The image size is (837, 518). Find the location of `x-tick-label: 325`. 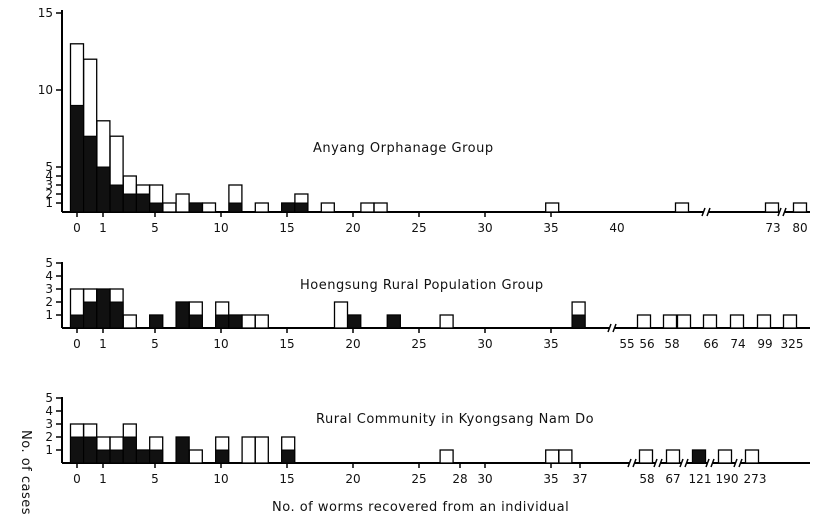

x-tick-label: 325 is located at coordinates (792, 344).